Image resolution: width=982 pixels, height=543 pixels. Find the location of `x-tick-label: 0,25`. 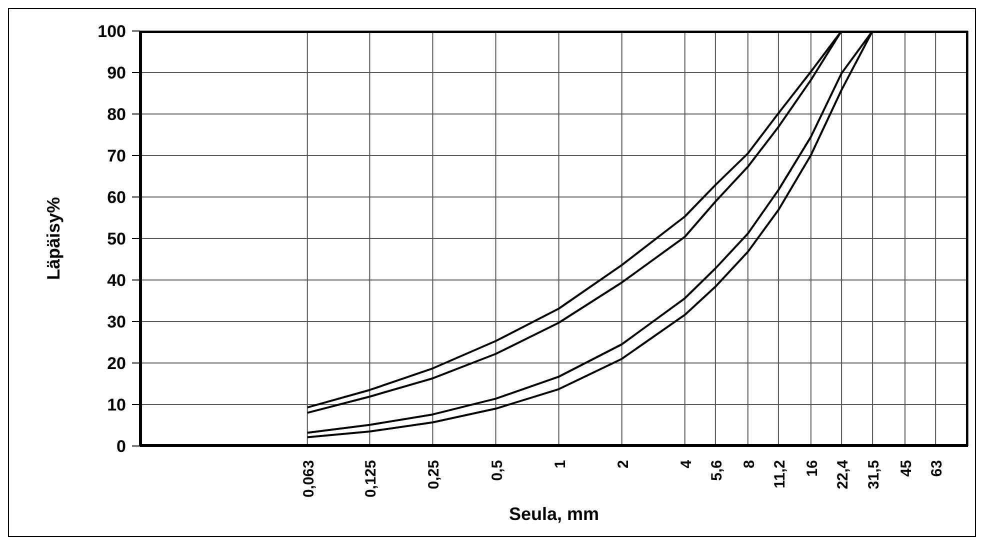

x-tick-label: 0,25 is located at coordinates (434, 475).